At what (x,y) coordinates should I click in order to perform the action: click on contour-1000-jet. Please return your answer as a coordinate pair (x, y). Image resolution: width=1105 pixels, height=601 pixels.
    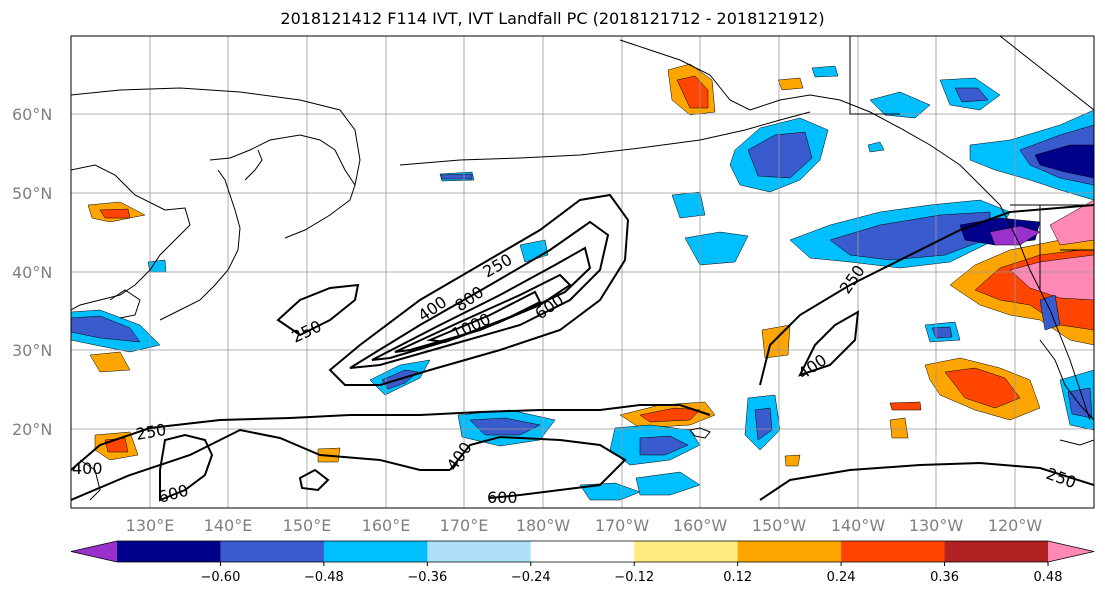
    Looking at the image, I should click on (484, 317).